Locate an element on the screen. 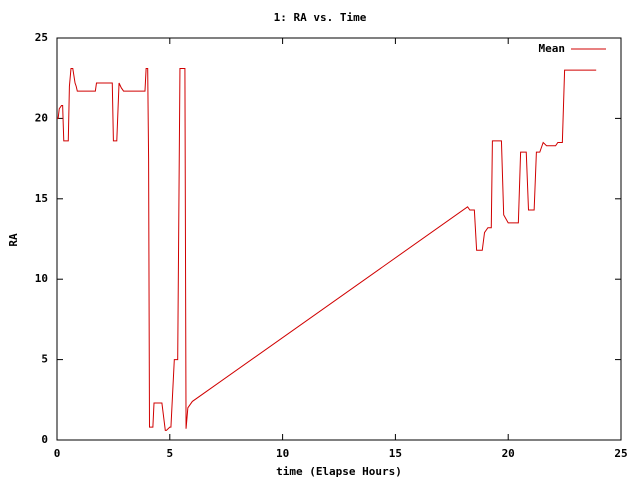 The image size is (640, 480). legend-label: Mean is located at coordinates (552, 48).